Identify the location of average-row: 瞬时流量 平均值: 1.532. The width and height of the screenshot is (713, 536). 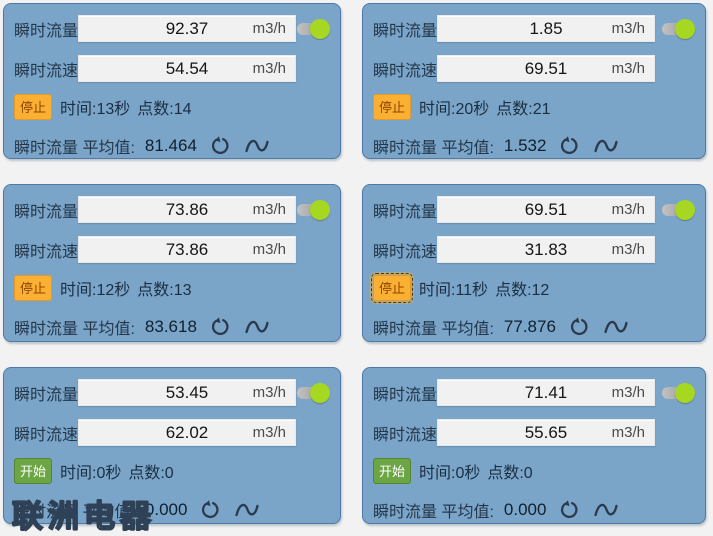
(534, 146).